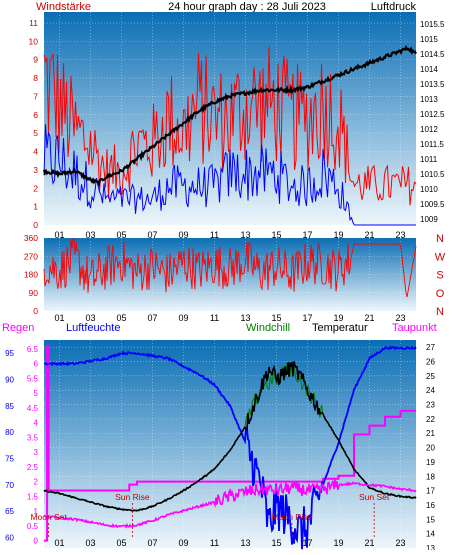  What do you see at coordinates (430, 462) in the screenshot?
I see `temperature-axis-tick: 19` at bounding box center [430, 462].